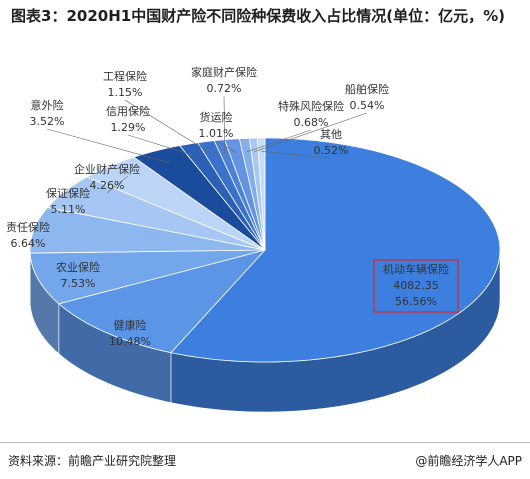  I want to click on value-label: 10.48%, so click(130, 341).